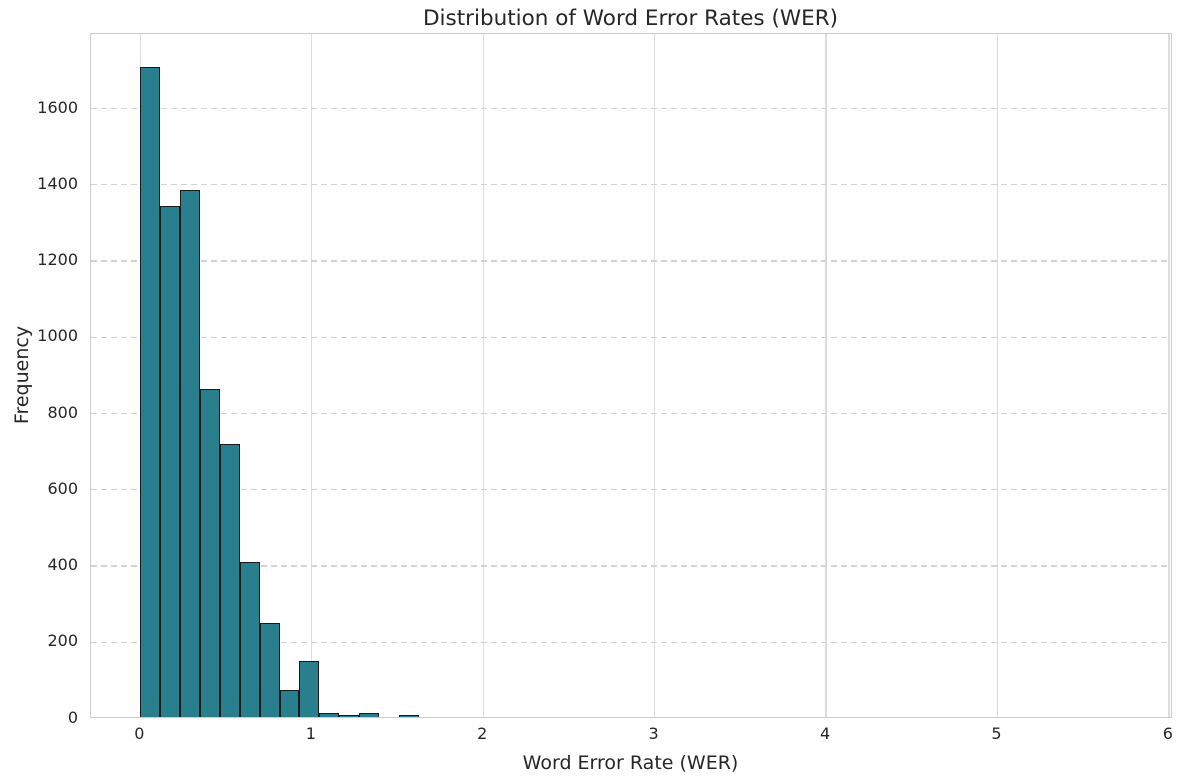  What do you see at coordinates (72, 717) in the screenshot?
I see `y-tick-label: 0` at bounding box center [72, 717].